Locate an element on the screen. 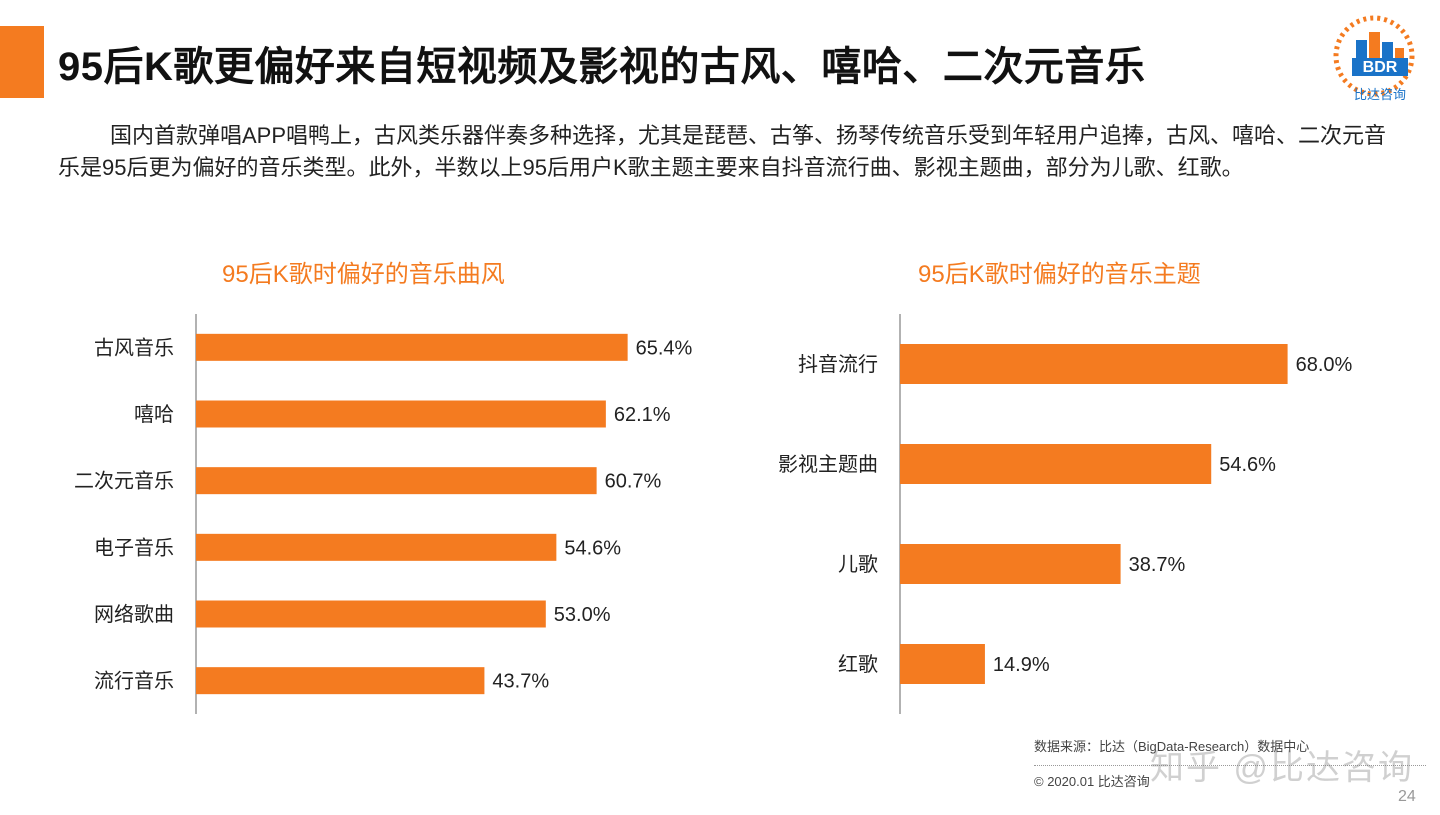 Image resolution: width=1440 pixels, height=815 pixels. data-label-4: 53.0% is located at coordinates (582, 615).